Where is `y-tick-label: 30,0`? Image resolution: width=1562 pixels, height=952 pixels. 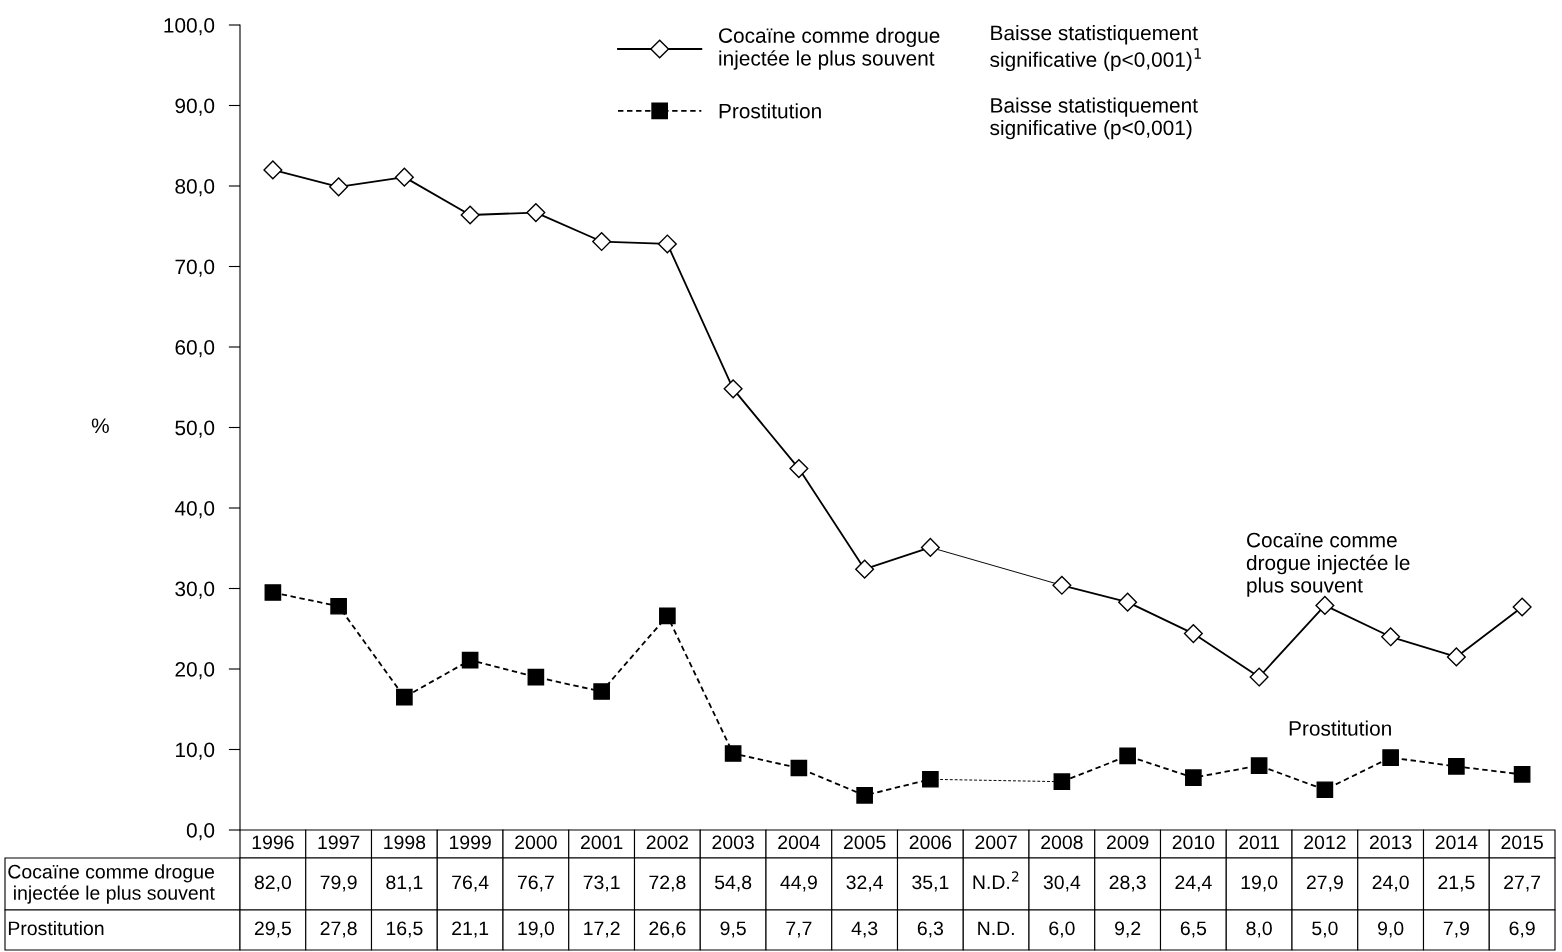
y-tick-label: 30,0 is located at coordinates (195, 590).